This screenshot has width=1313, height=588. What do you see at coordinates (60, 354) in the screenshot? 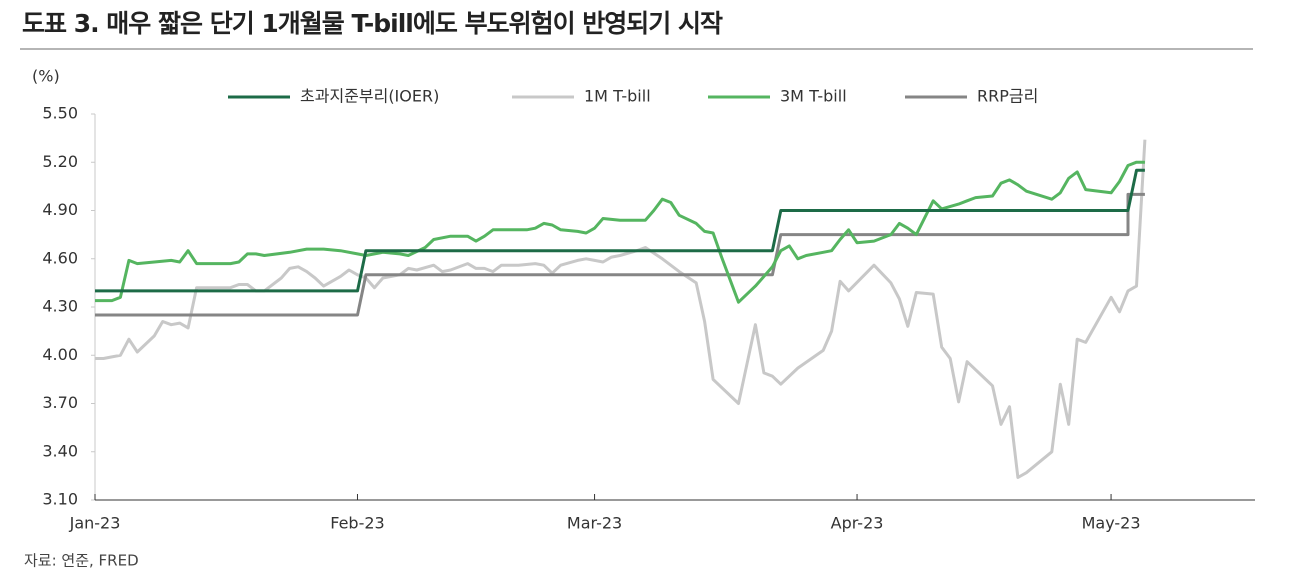
I see `y-tick-label: 4.00` at bounding box center [60, 354].